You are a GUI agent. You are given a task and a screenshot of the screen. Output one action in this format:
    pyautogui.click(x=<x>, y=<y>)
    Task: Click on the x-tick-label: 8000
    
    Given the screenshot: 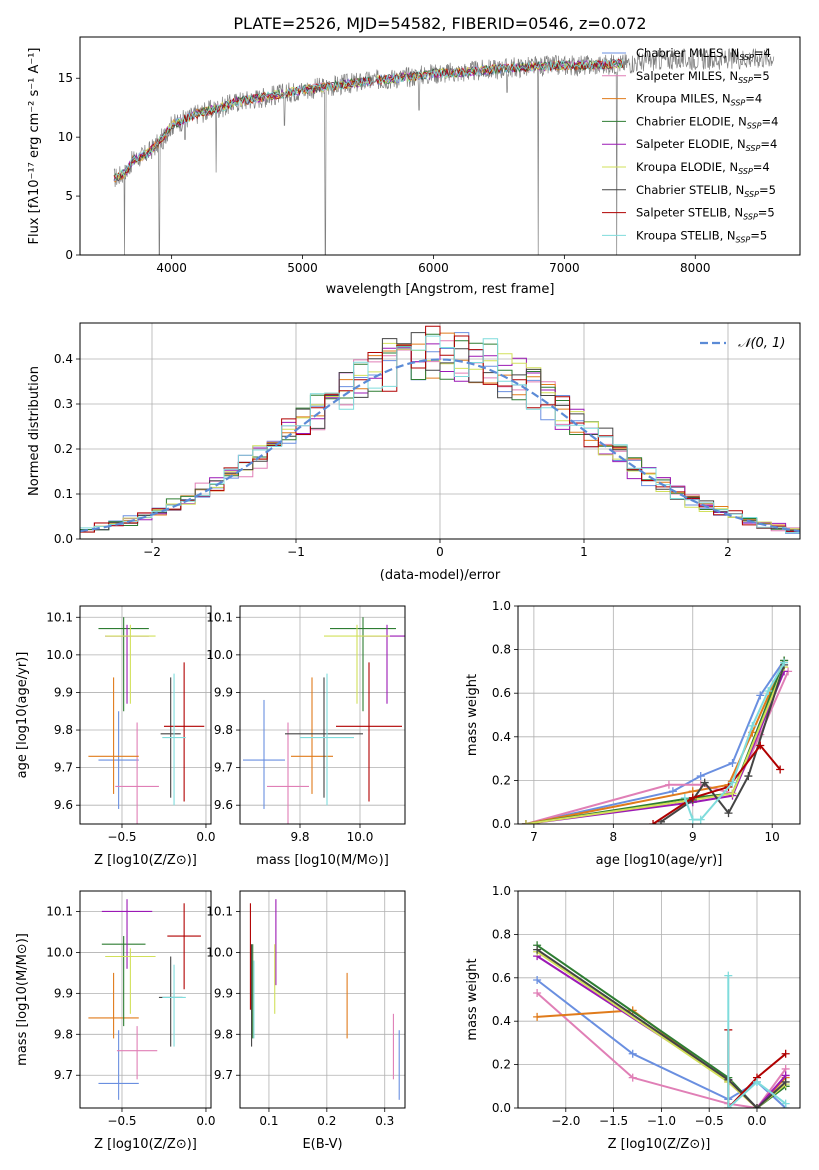 What is the action you would take?
    pyautogui.click(x=695, y=268)
    